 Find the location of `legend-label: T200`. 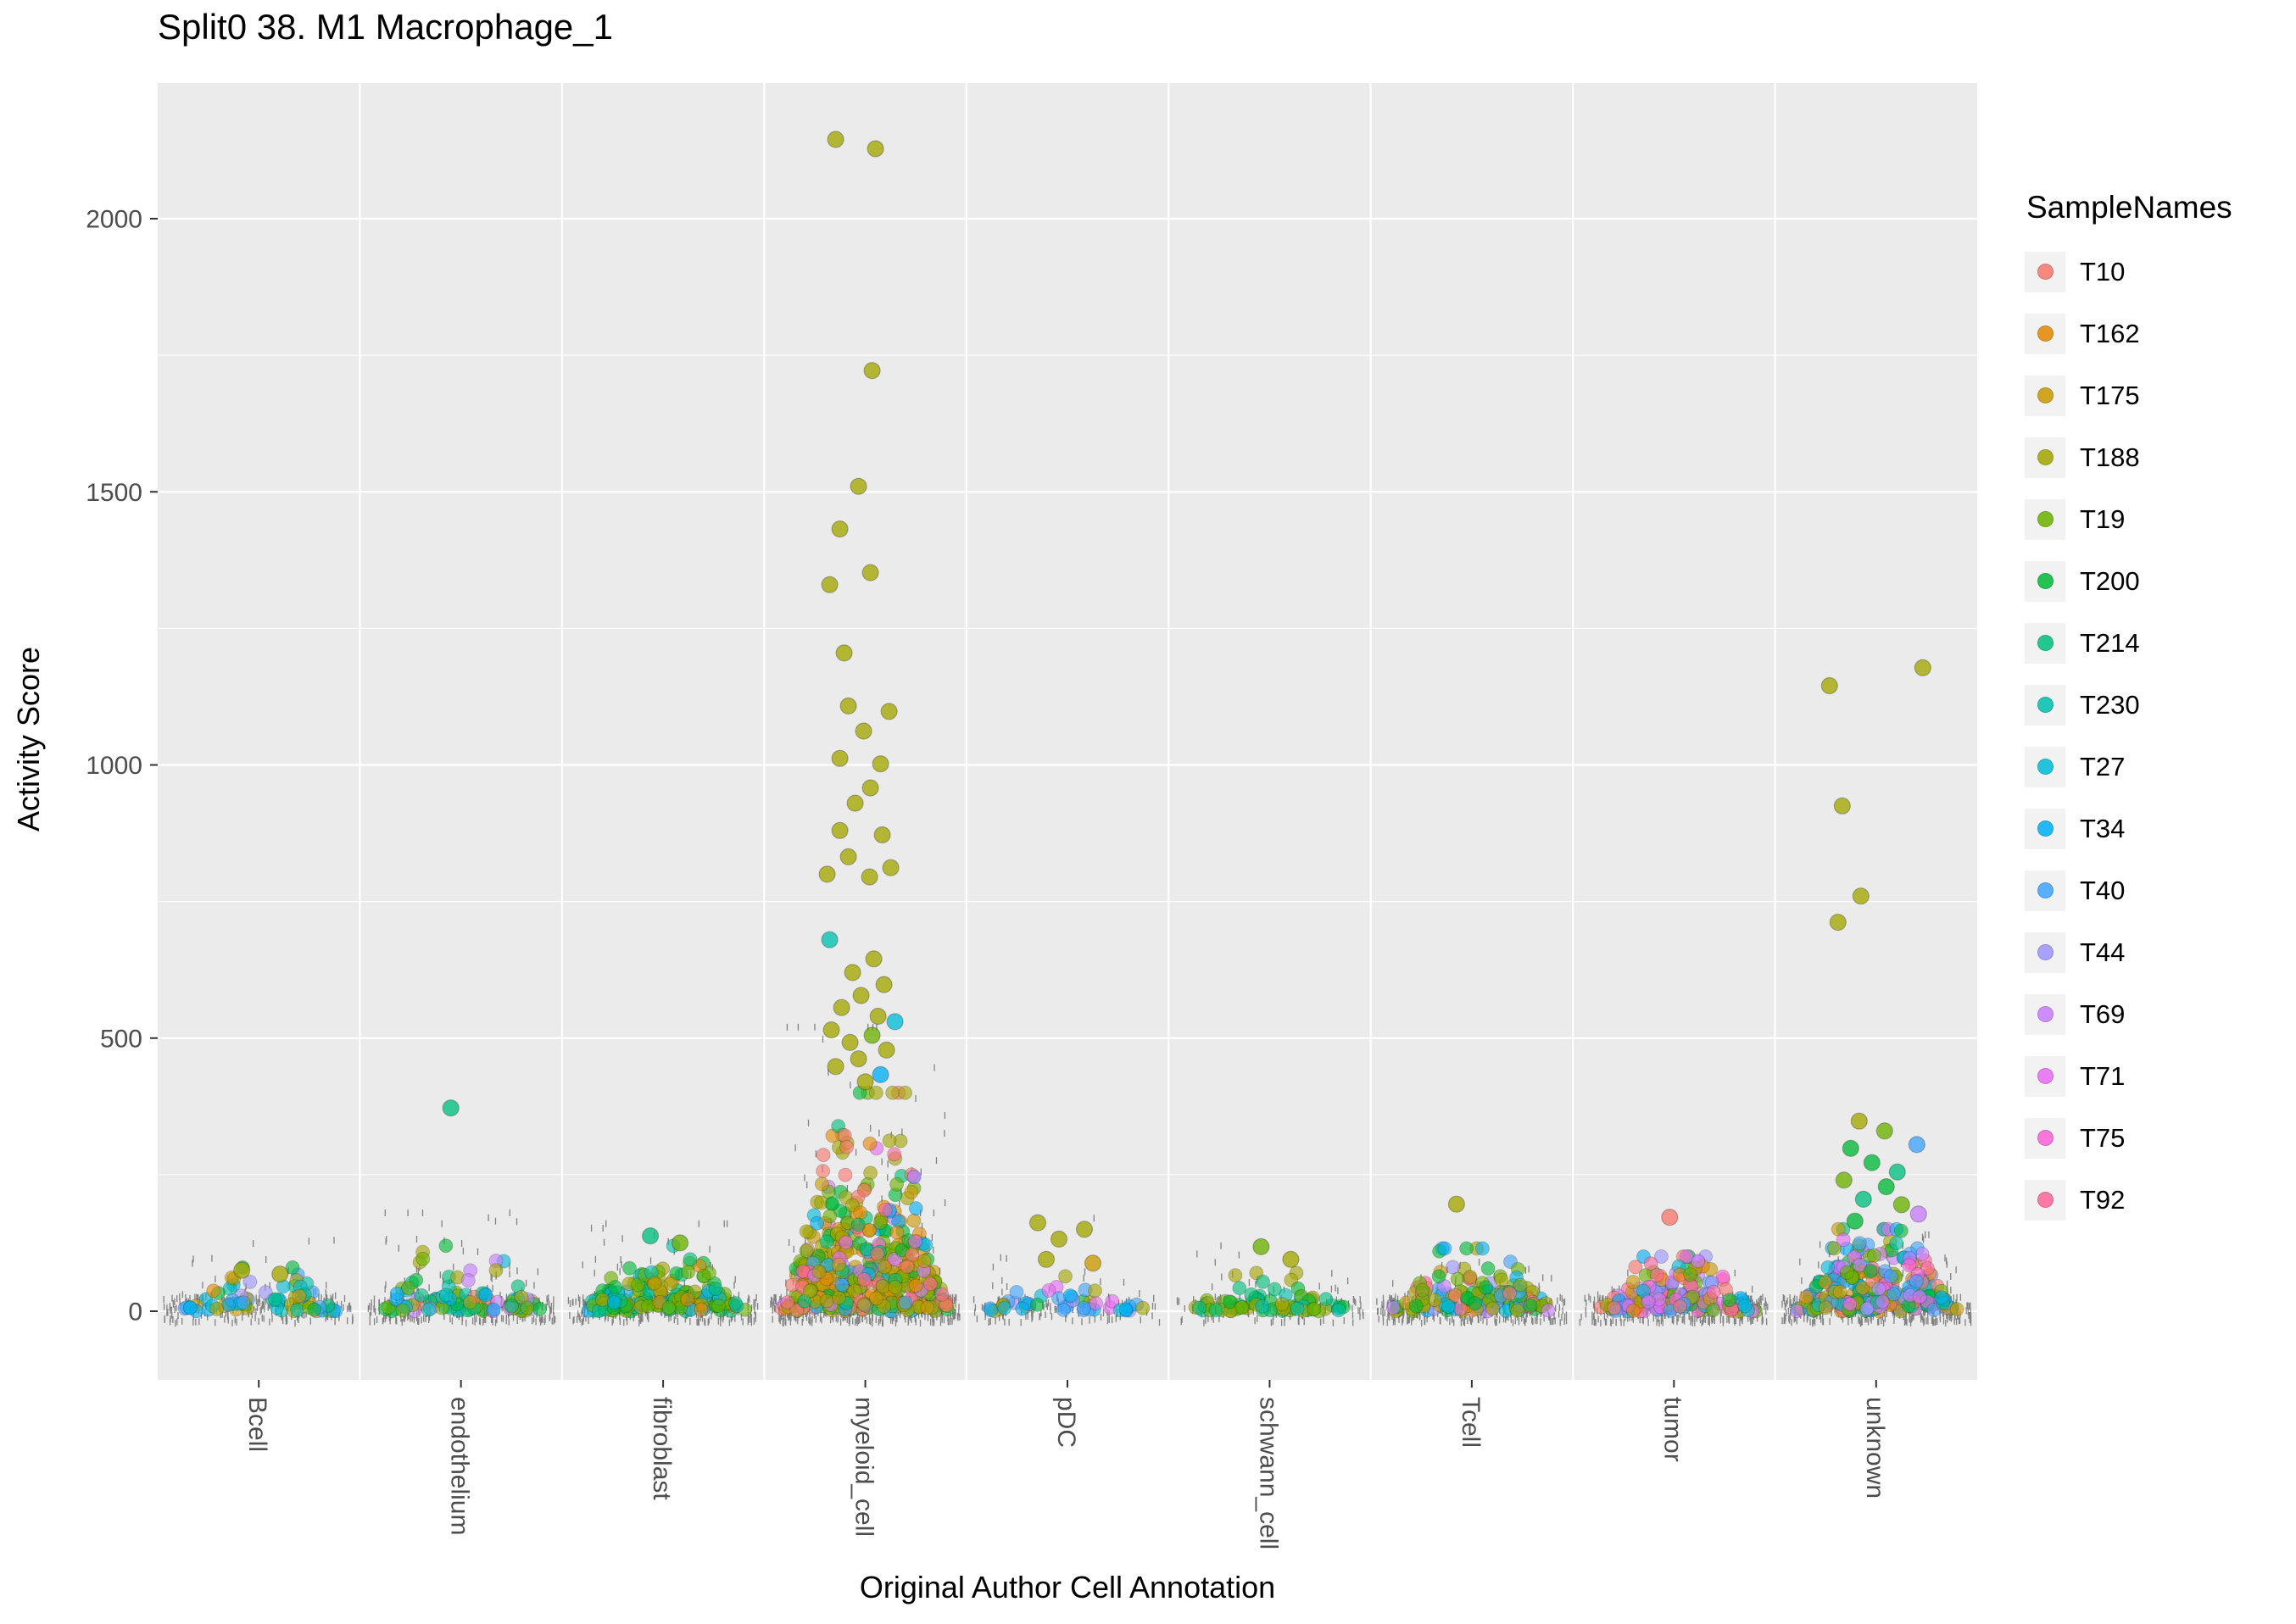

legend-label: T200 is located at coordinates (2110, 581).